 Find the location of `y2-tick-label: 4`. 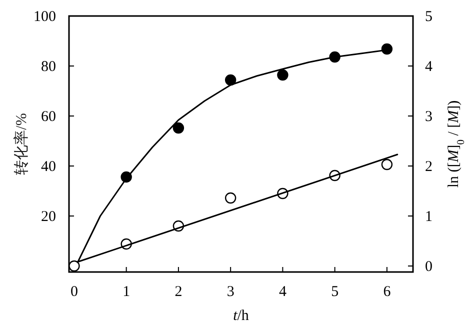

y2-tick-label: 4 is located at coordinates (429, 67).